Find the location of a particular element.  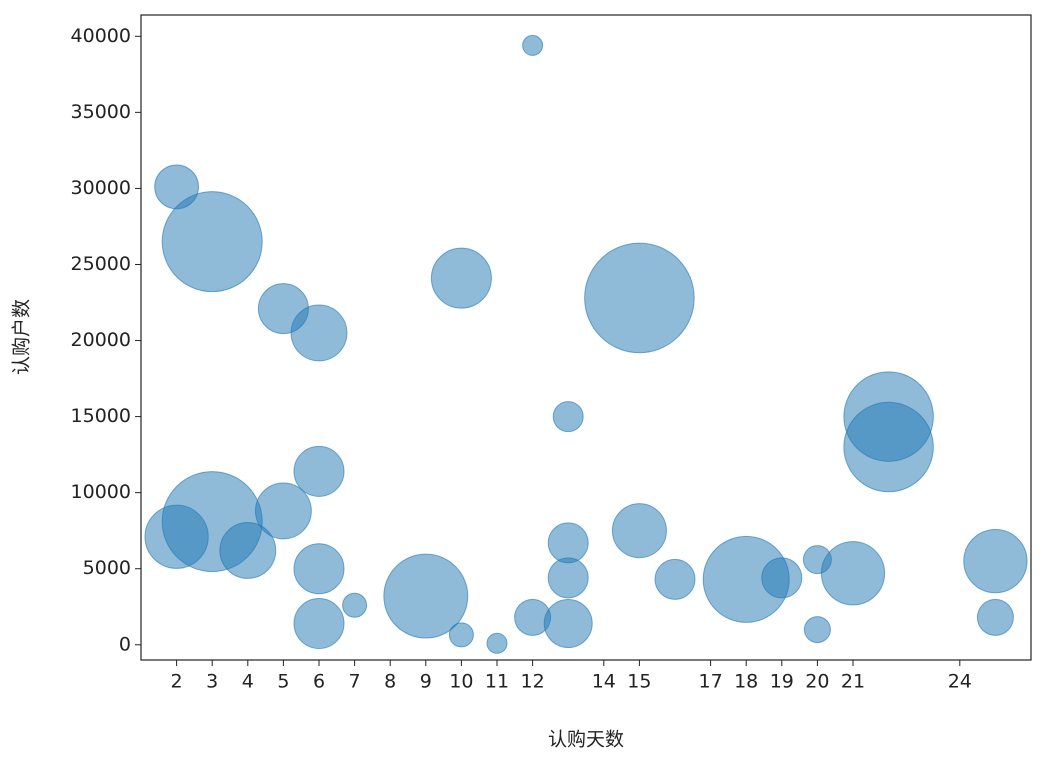

y-tick-label: 35000 is located at coordinates (101, 112).